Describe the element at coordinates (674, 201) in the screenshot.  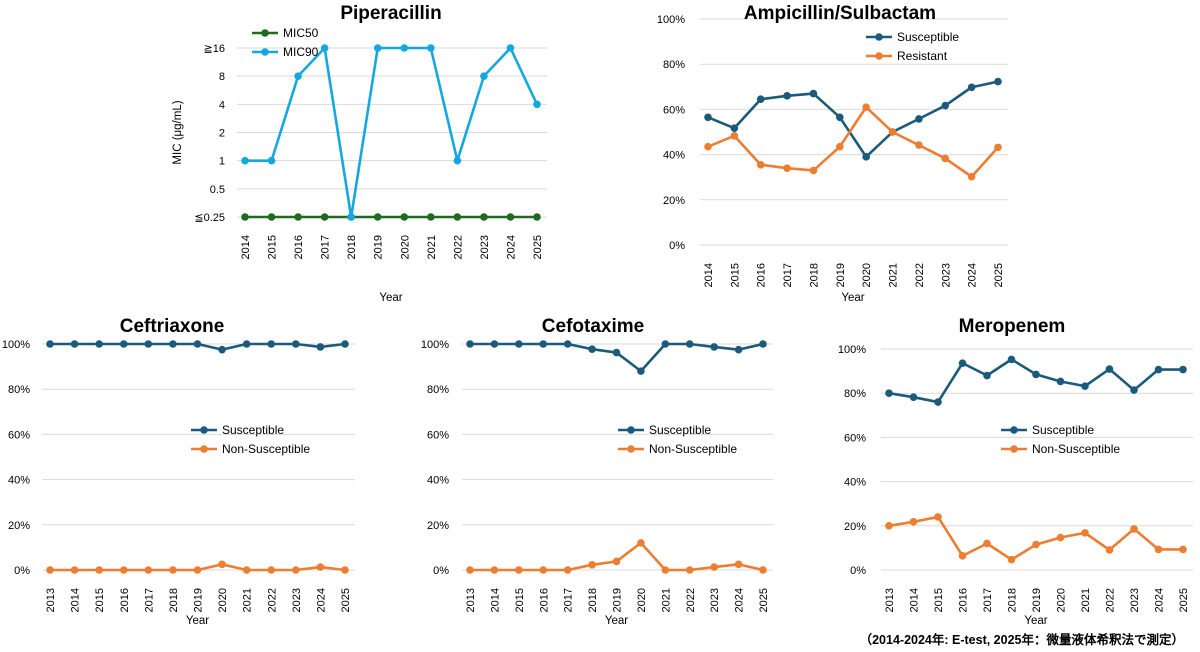
I see `y-tick-label: 20%` at that location.